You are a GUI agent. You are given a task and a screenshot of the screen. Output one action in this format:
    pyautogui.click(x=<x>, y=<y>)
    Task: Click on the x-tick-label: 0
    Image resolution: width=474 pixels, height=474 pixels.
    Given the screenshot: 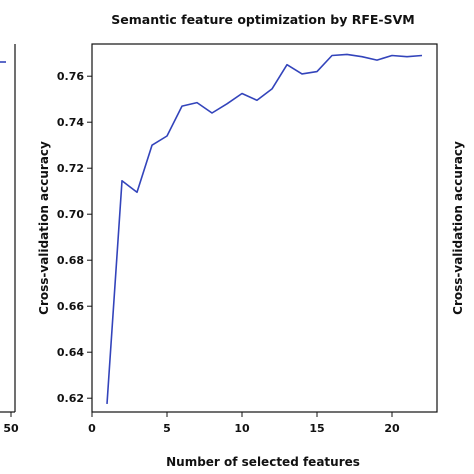 What is the action you would take?
    pyautogui.click(x=92, y=428)
    